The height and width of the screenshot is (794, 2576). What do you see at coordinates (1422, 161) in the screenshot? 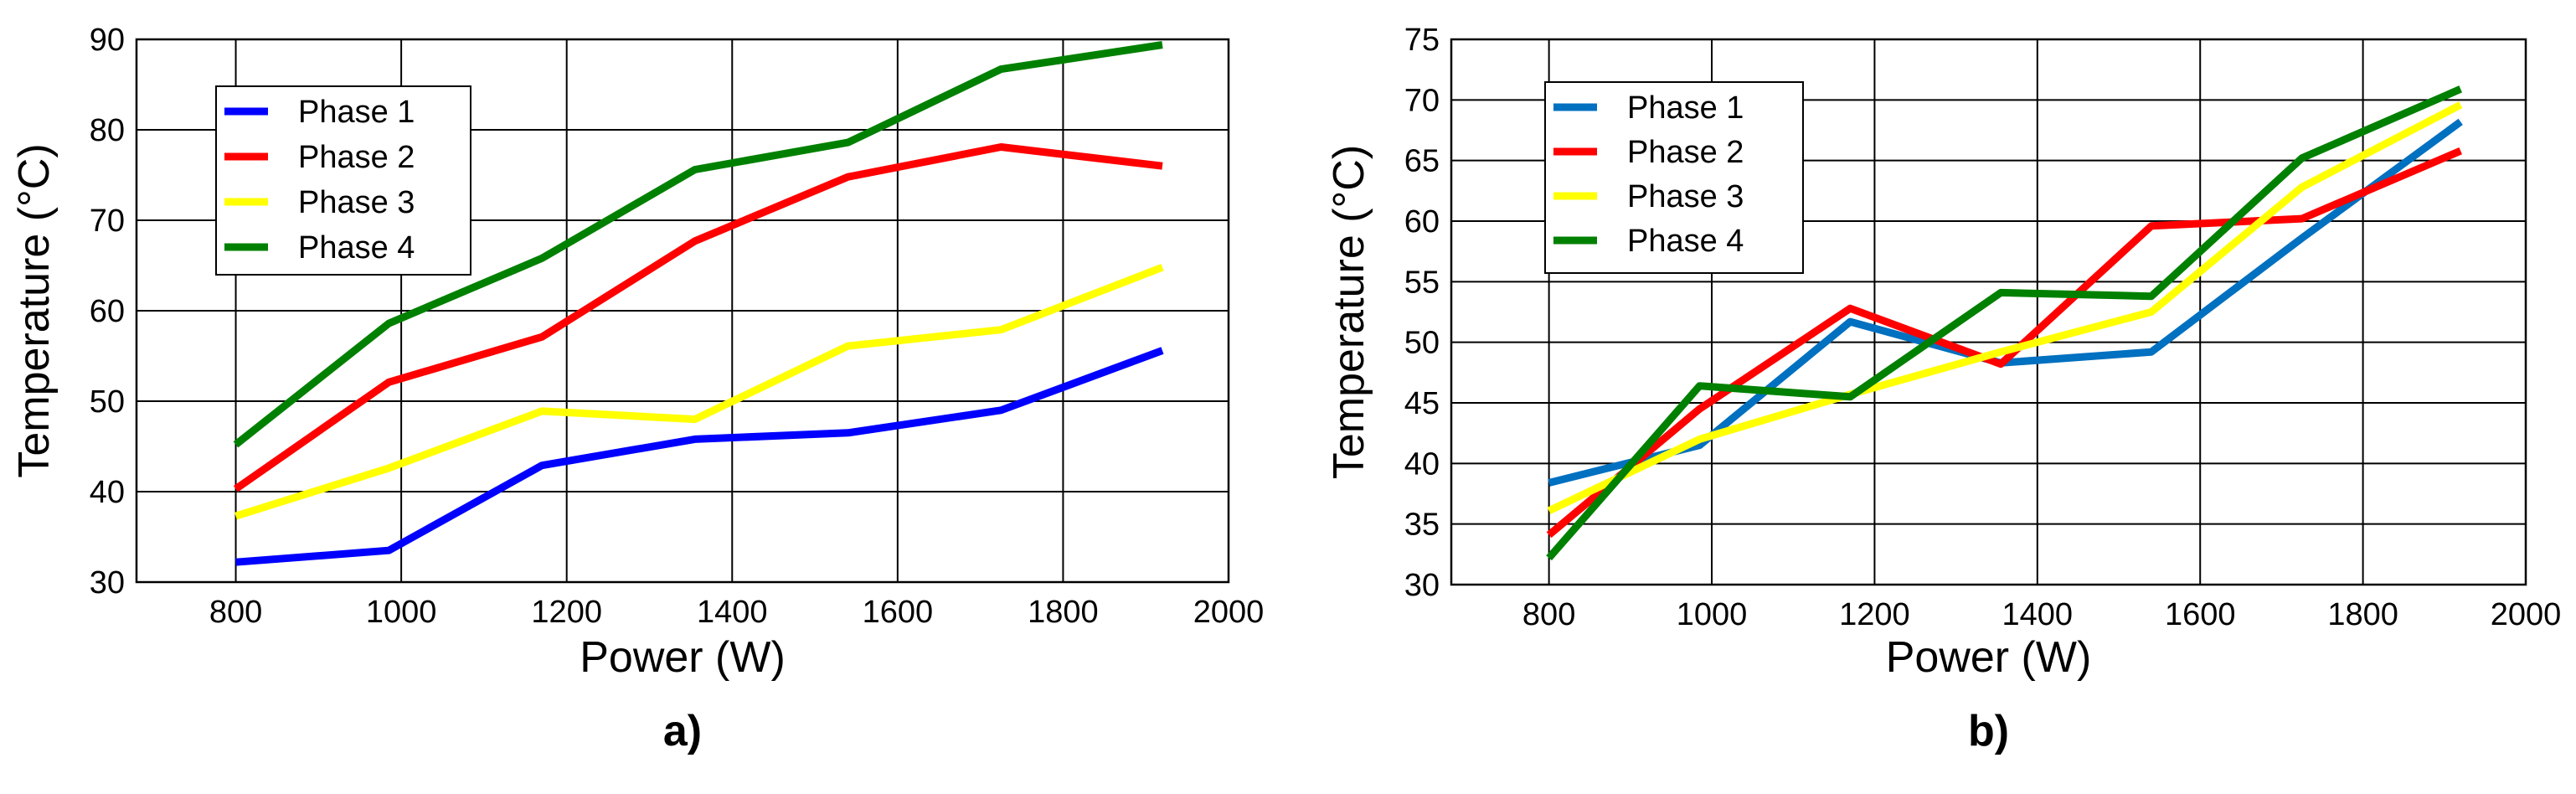
I see `y-tick-label: 65` at bounding box center [1422, 161].